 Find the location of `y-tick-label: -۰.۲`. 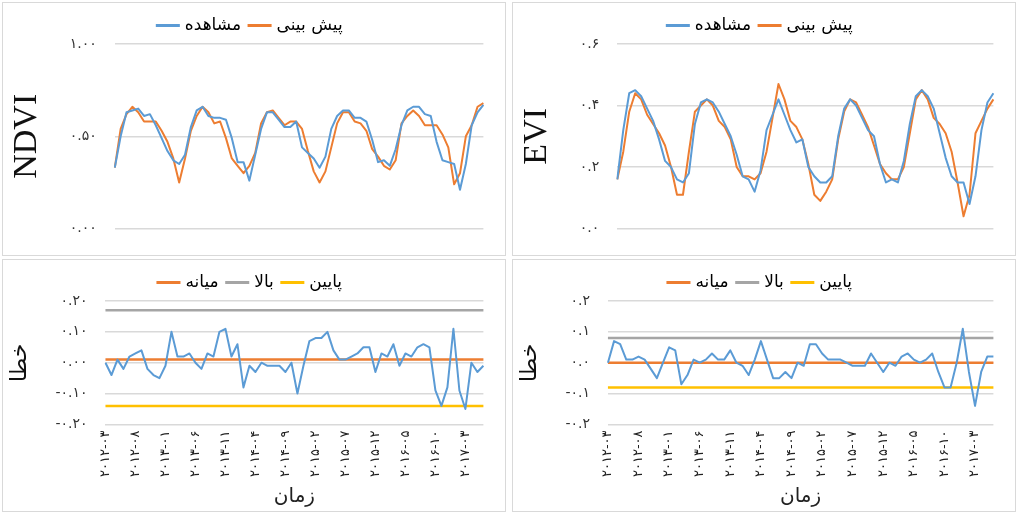

y-tick-label: -۰.۲ is located at coordinates (577, 423).